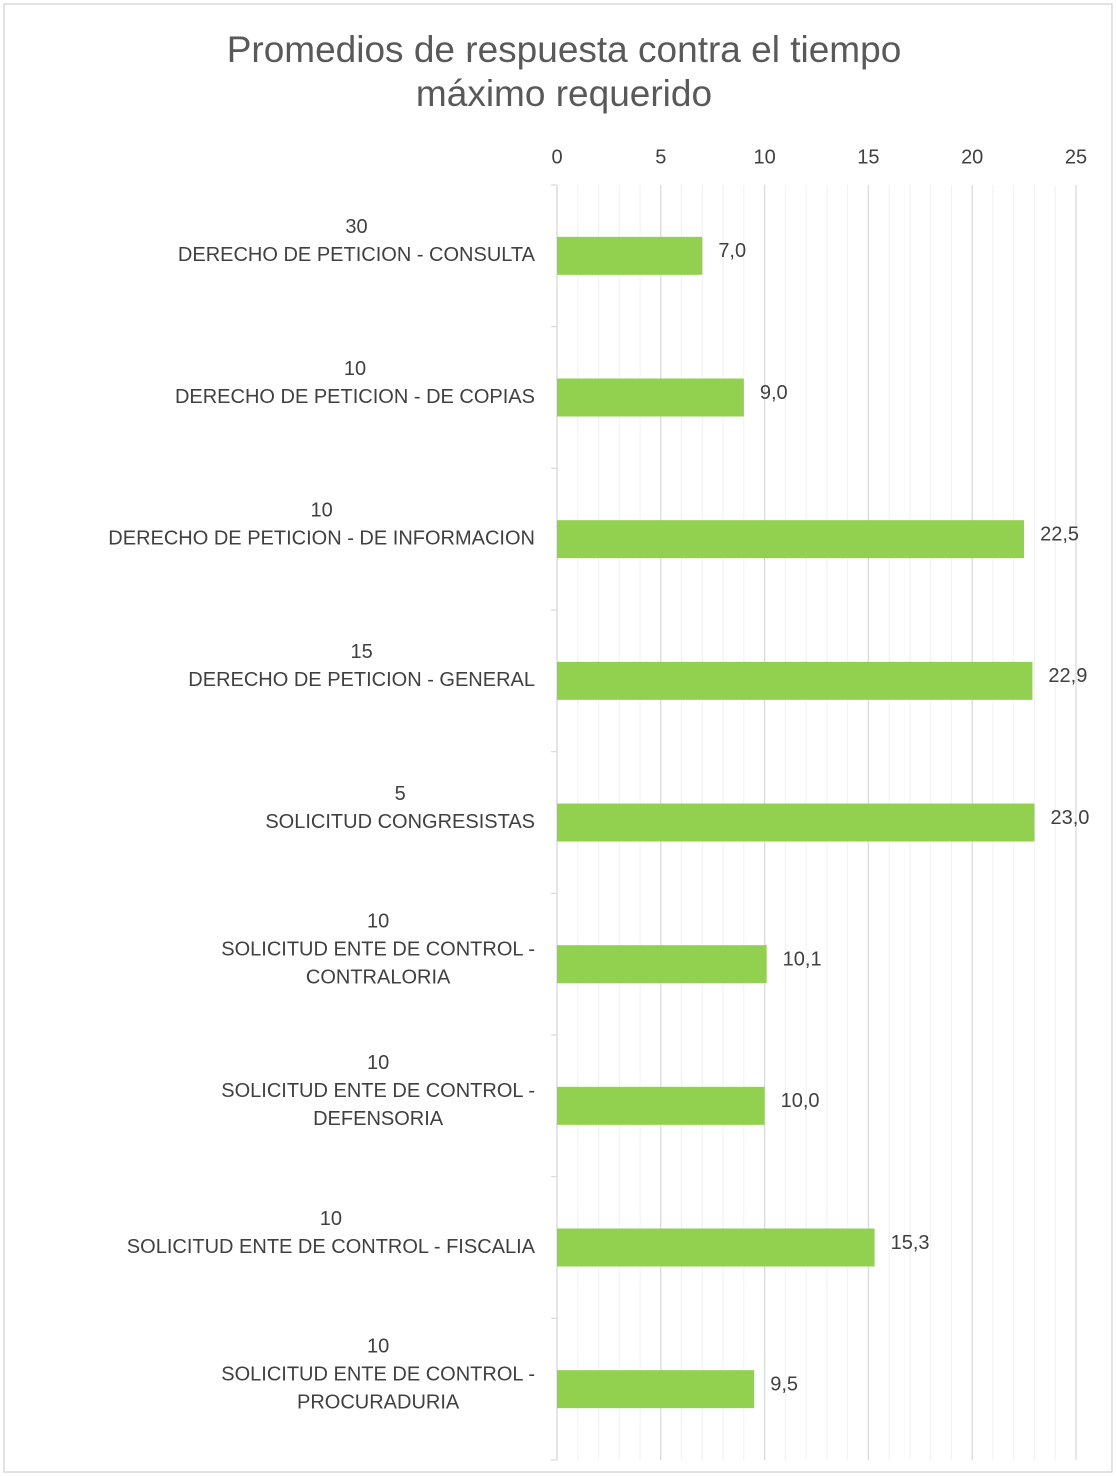 The image size is (1116, 1476). What do you see at coordinates (400, 822) in the screenshot?
I see `y-tick-label: SOLICITUD CONGRESISTAS` at bounding box center [400, 822].